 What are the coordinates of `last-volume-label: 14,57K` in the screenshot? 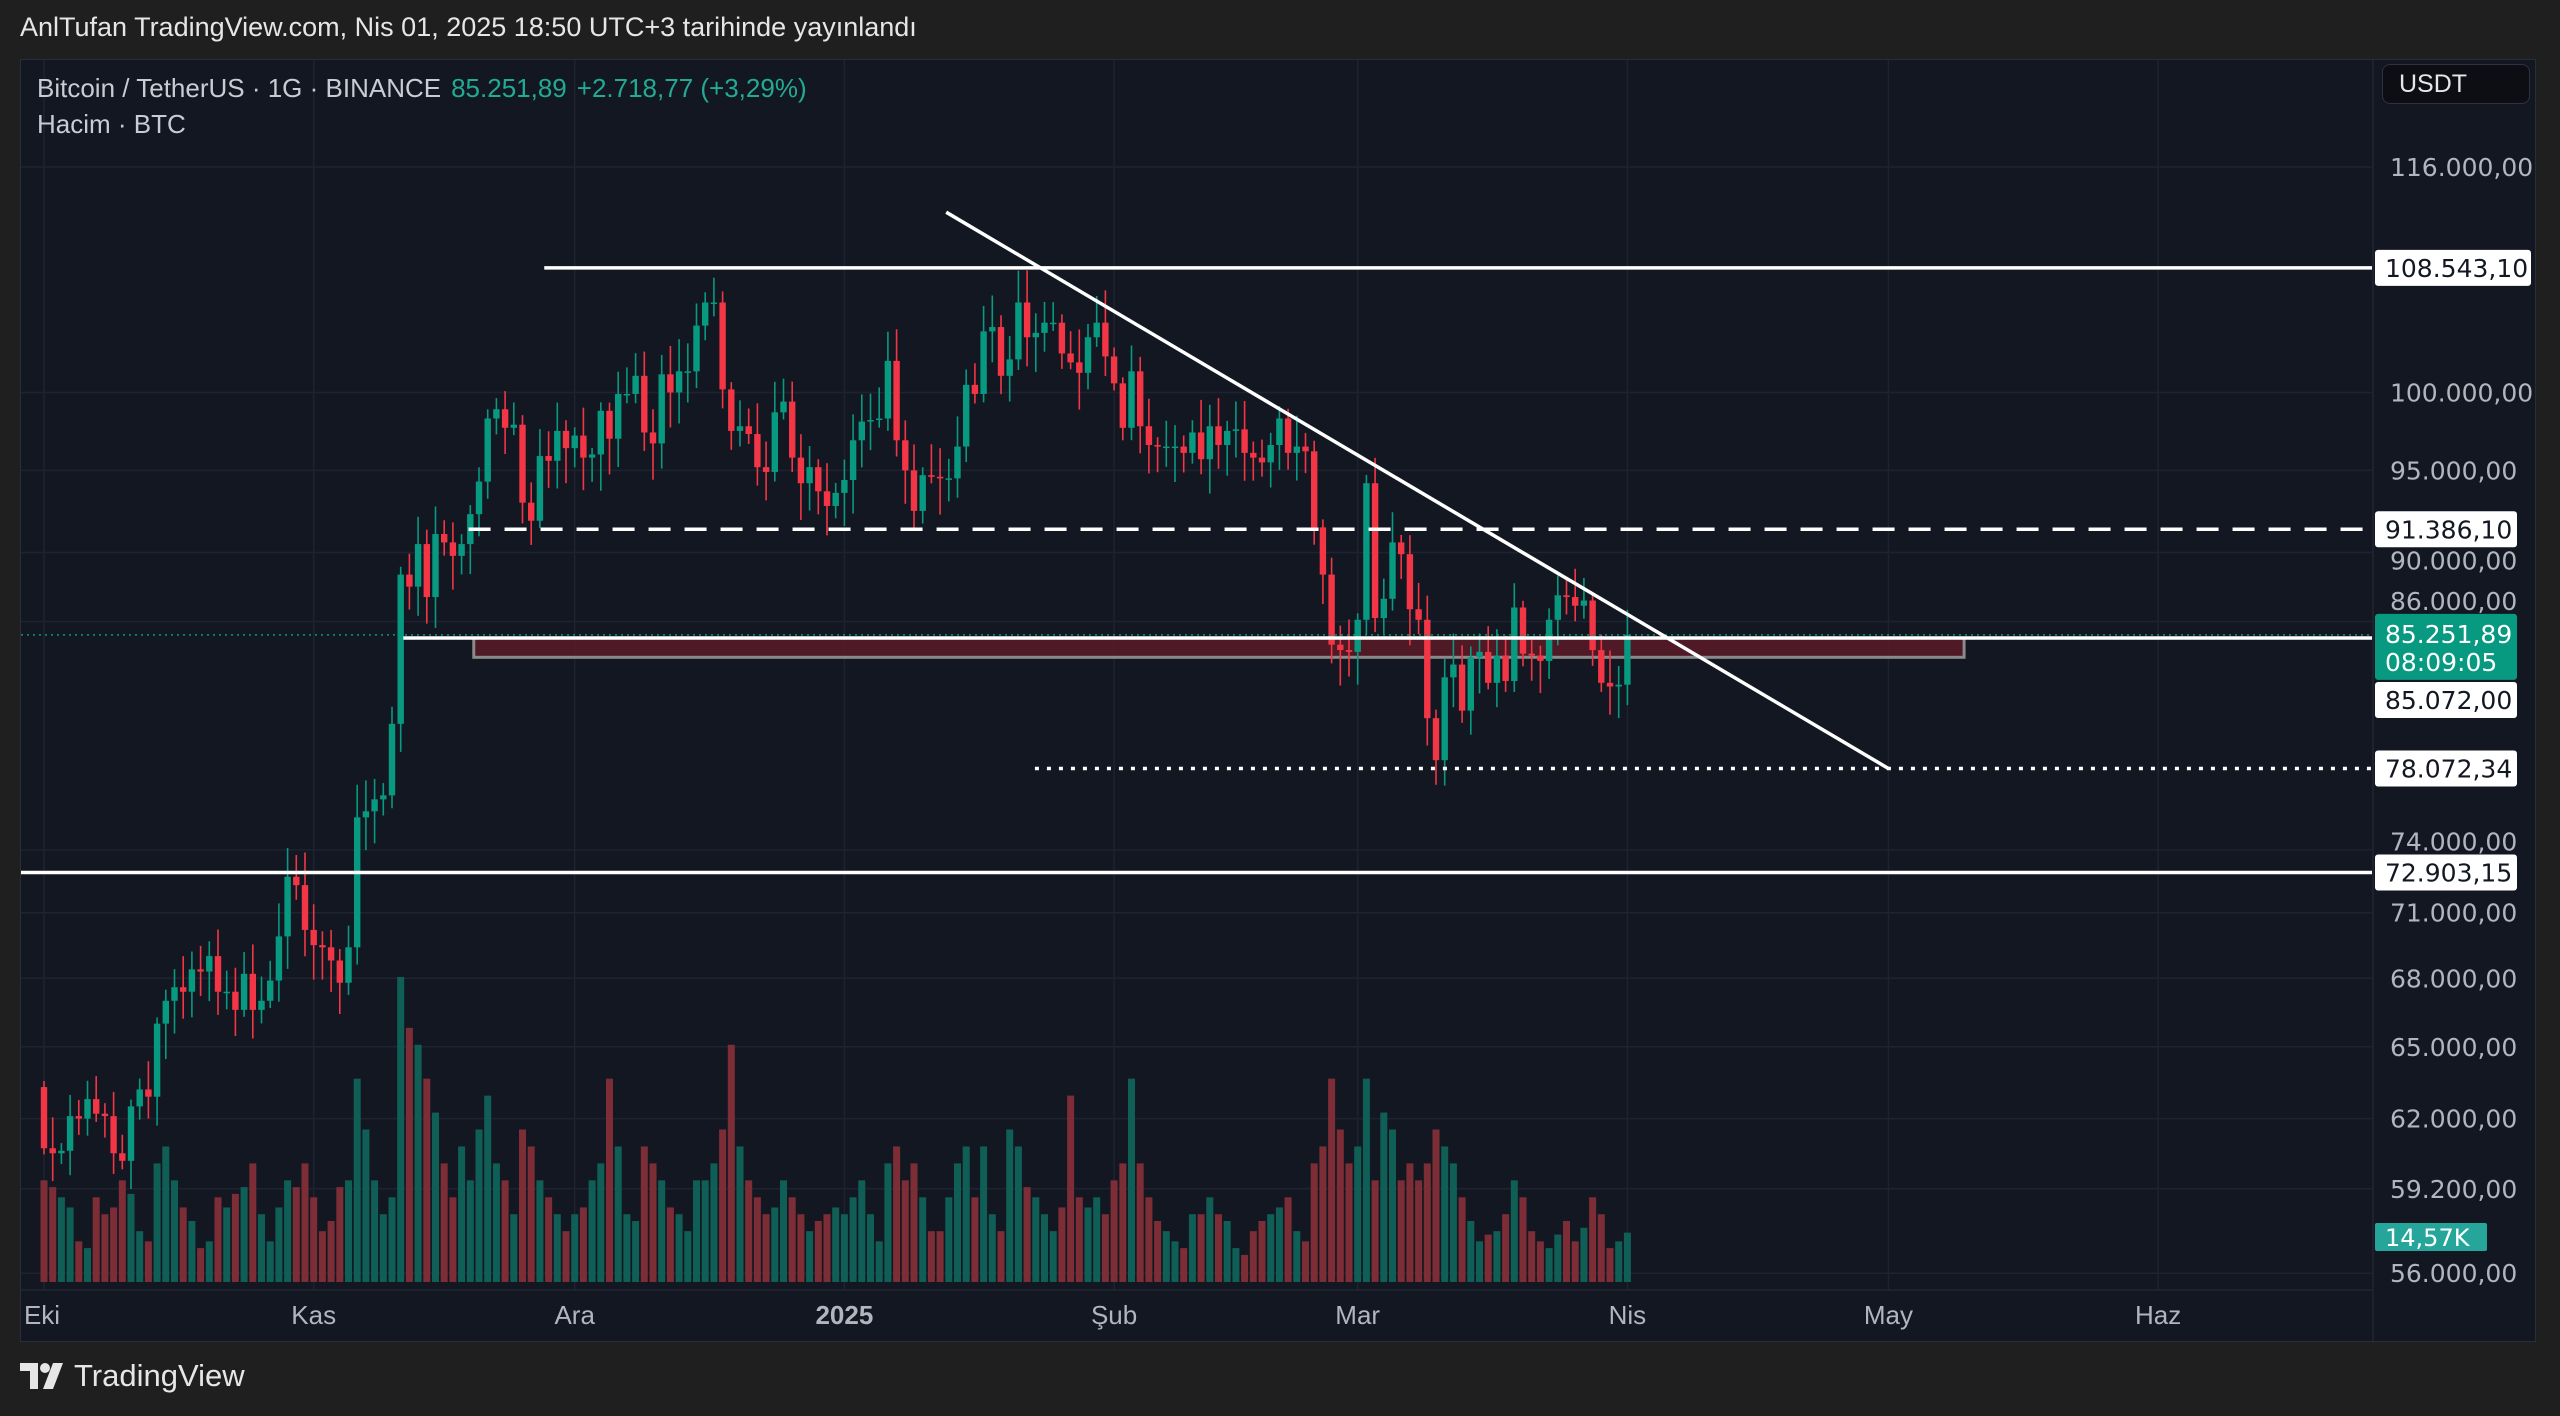 It's located at (2428, 1238).